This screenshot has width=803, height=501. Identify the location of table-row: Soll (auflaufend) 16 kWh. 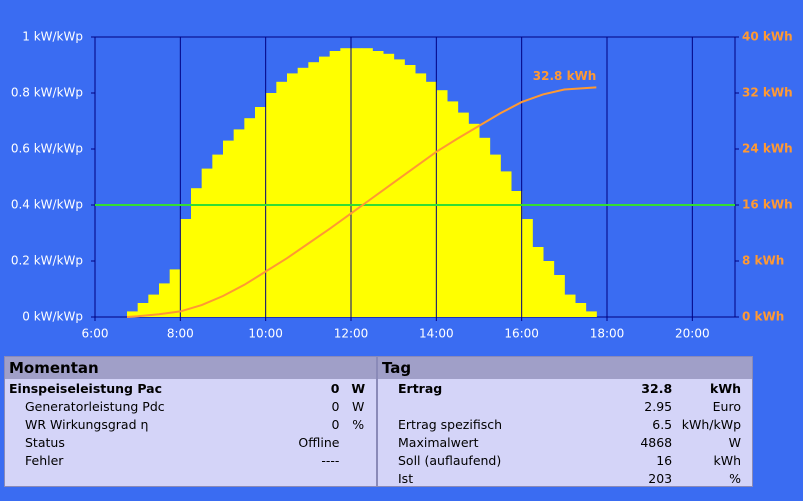
(565, 460).